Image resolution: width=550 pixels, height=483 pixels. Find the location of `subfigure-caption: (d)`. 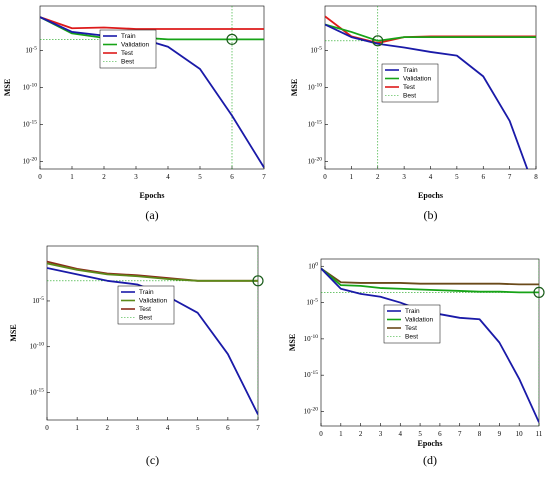

subfigure-caption: (d) is located at coordinates (430, 460).